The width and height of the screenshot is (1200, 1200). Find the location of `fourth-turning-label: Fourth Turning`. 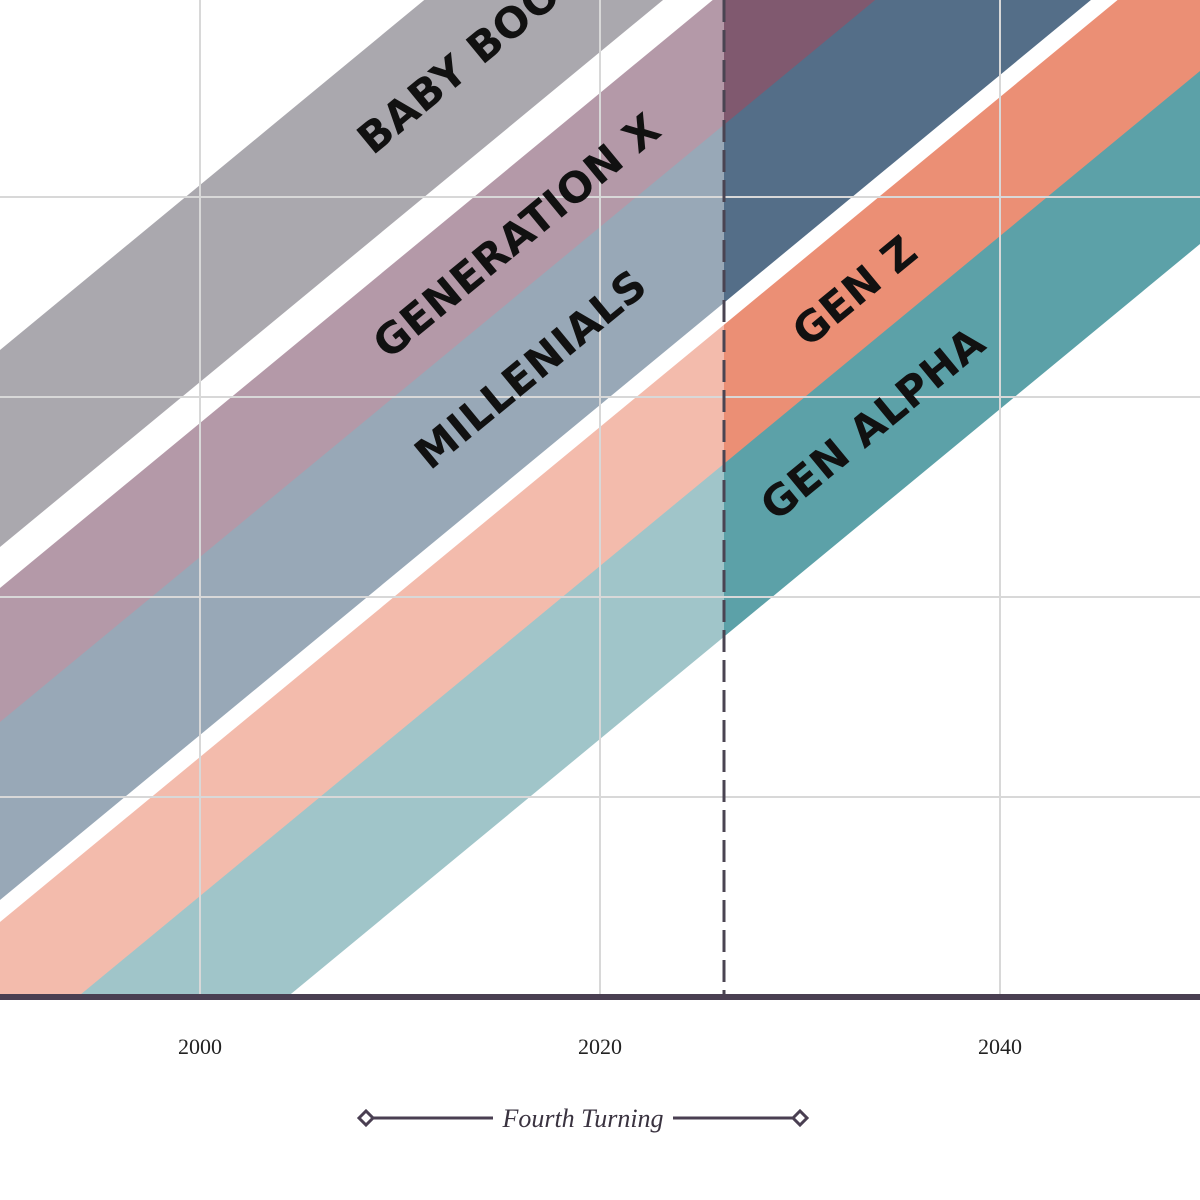

fourth-turning-label: Fourth Turning is located at coordinates (582, 1118).